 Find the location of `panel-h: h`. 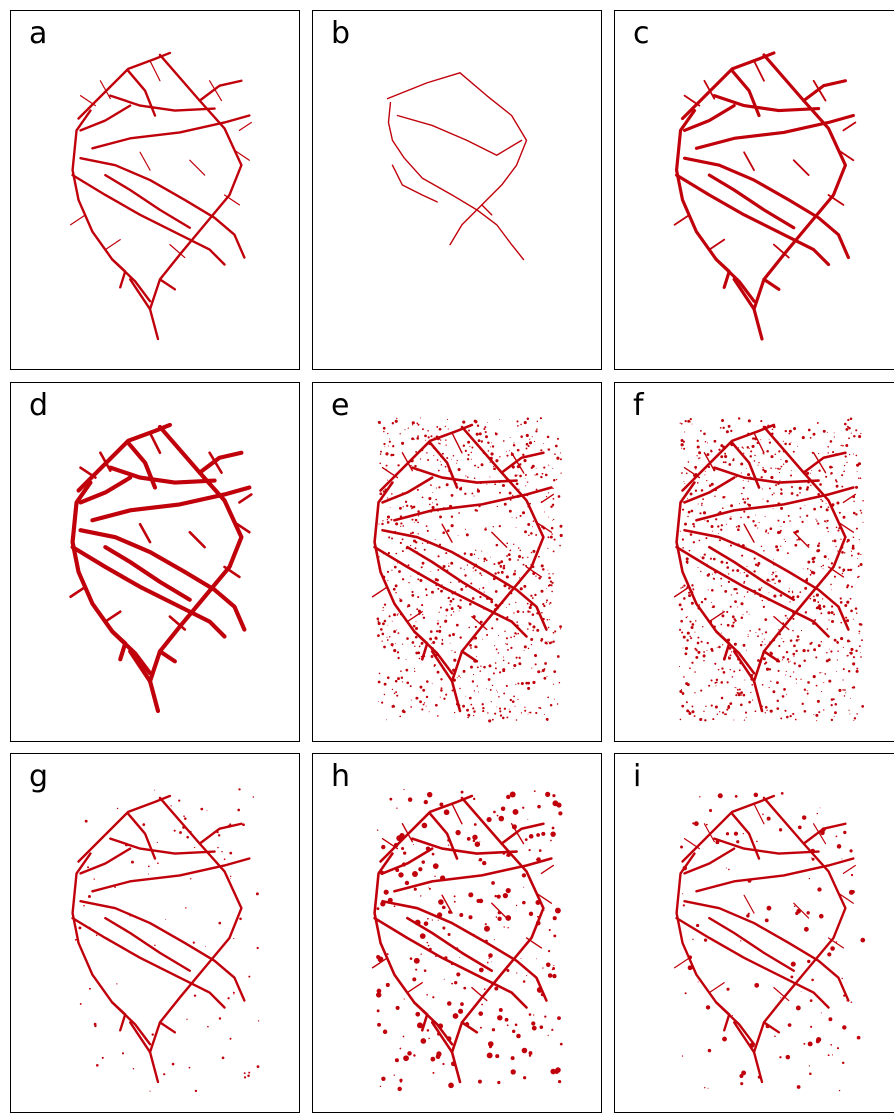

panel-h: h is located at coordinates (457, 933).